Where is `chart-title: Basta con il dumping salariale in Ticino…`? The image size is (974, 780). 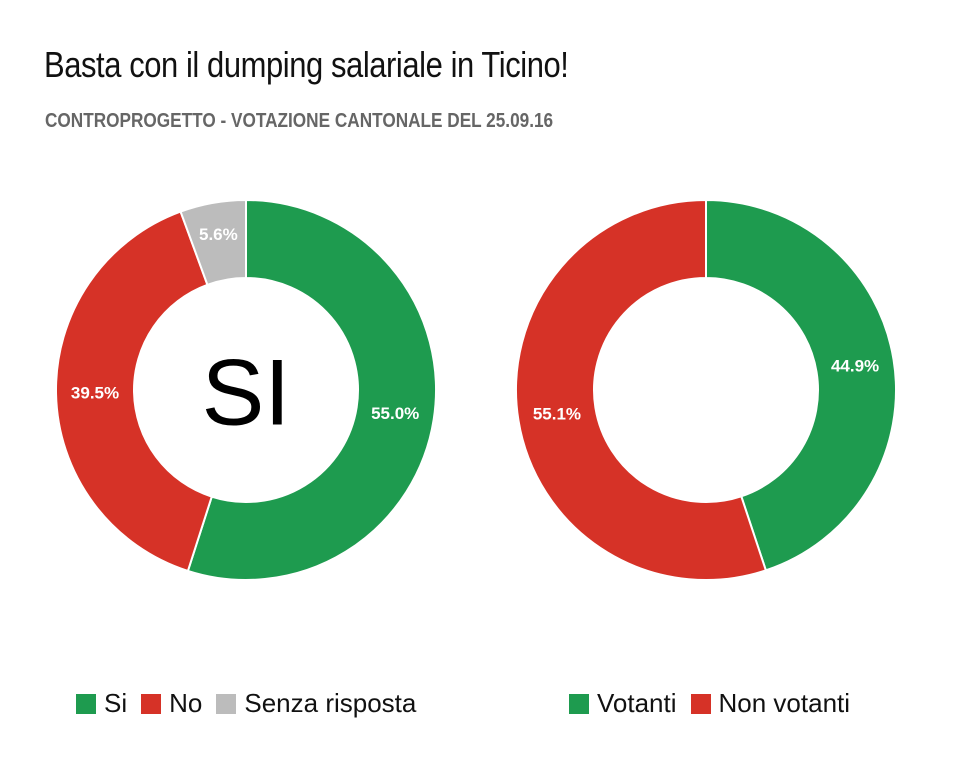
chart-title: Basta con il dumping salariale in Ticino… is located at coordinates (306, 64).